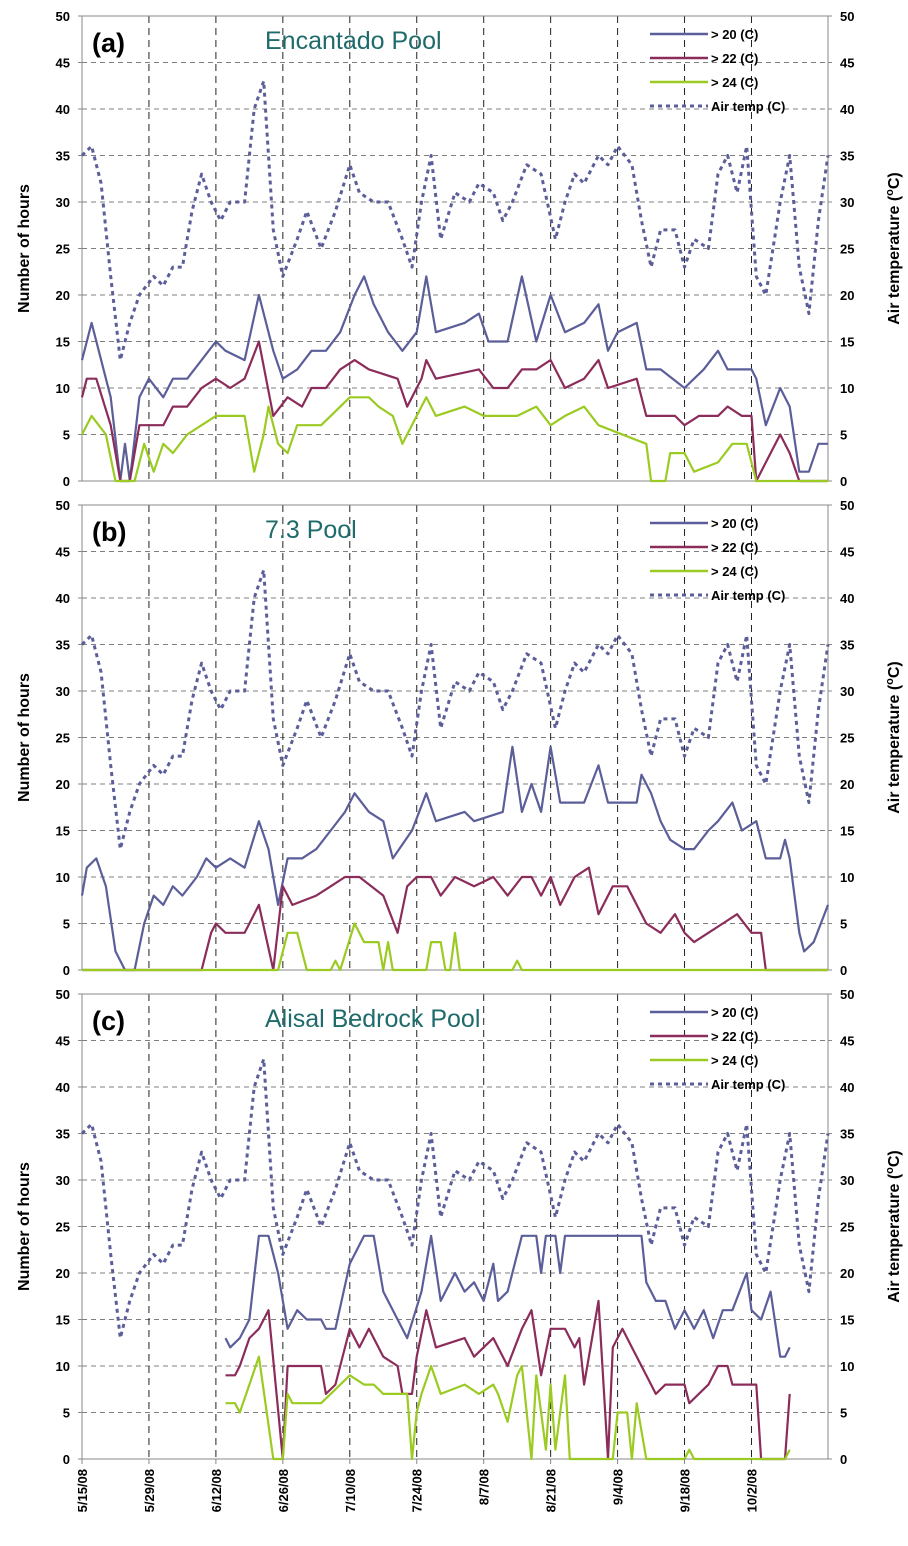  Describe the element at coordinates (216, 1490) in the screenshot. I see `x-tick-label: 6/12/08` at that location.